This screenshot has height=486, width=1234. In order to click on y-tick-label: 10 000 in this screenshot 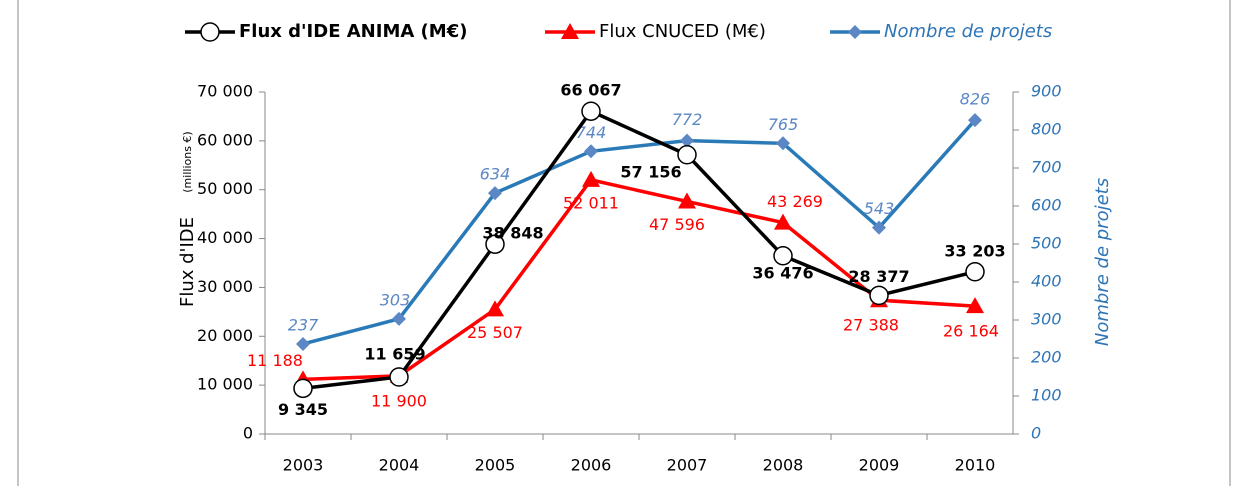, I will do `click(225, 384)`.